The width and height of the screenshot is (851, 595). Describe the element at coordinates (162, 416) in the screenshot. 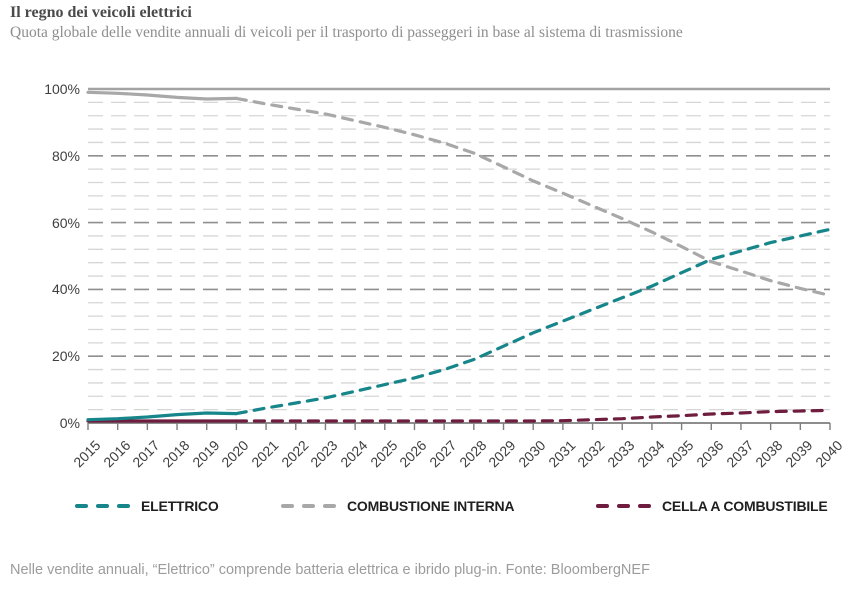

I see `series-history-elettrico` at that location.